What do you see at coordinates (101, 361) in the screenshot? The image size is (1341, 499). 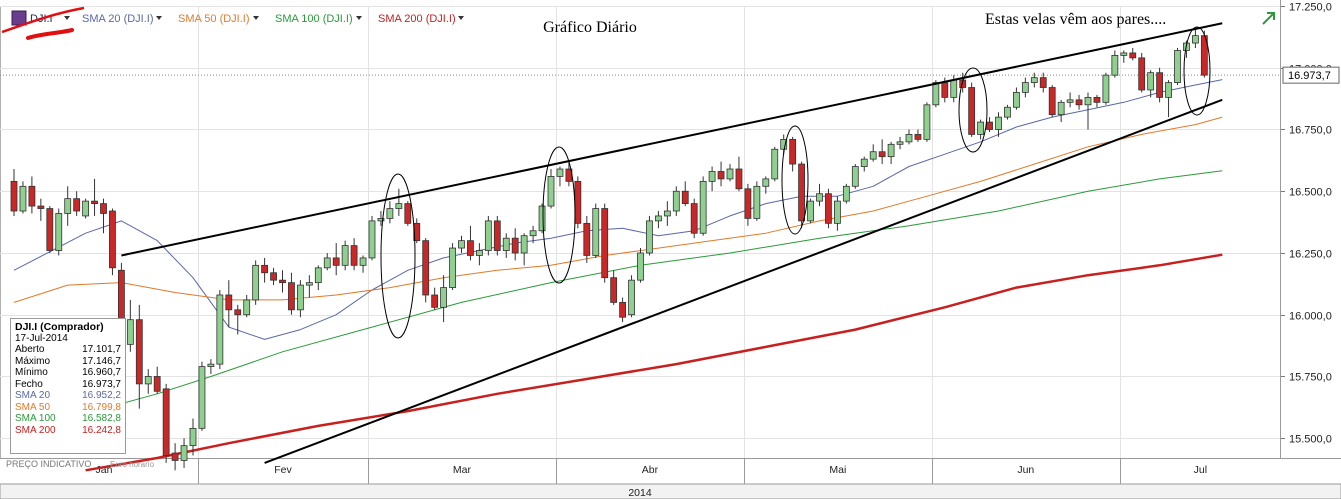 I see `info-row-value: 17.146,7` at bounding box center [101, 361].